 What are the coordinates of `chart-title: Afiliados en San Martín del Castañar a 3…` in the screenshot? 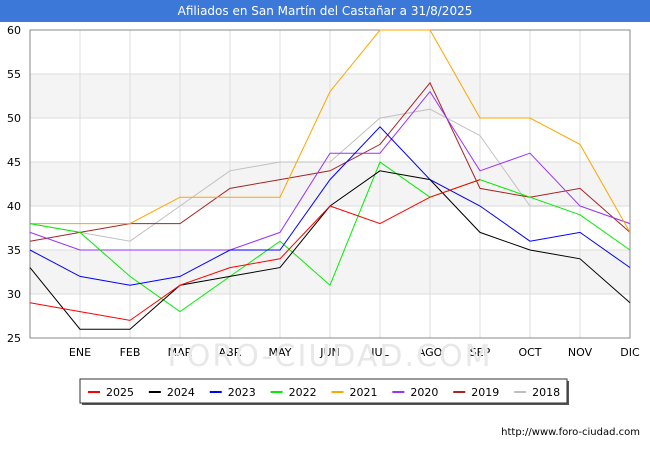 It's located at (325, 11).